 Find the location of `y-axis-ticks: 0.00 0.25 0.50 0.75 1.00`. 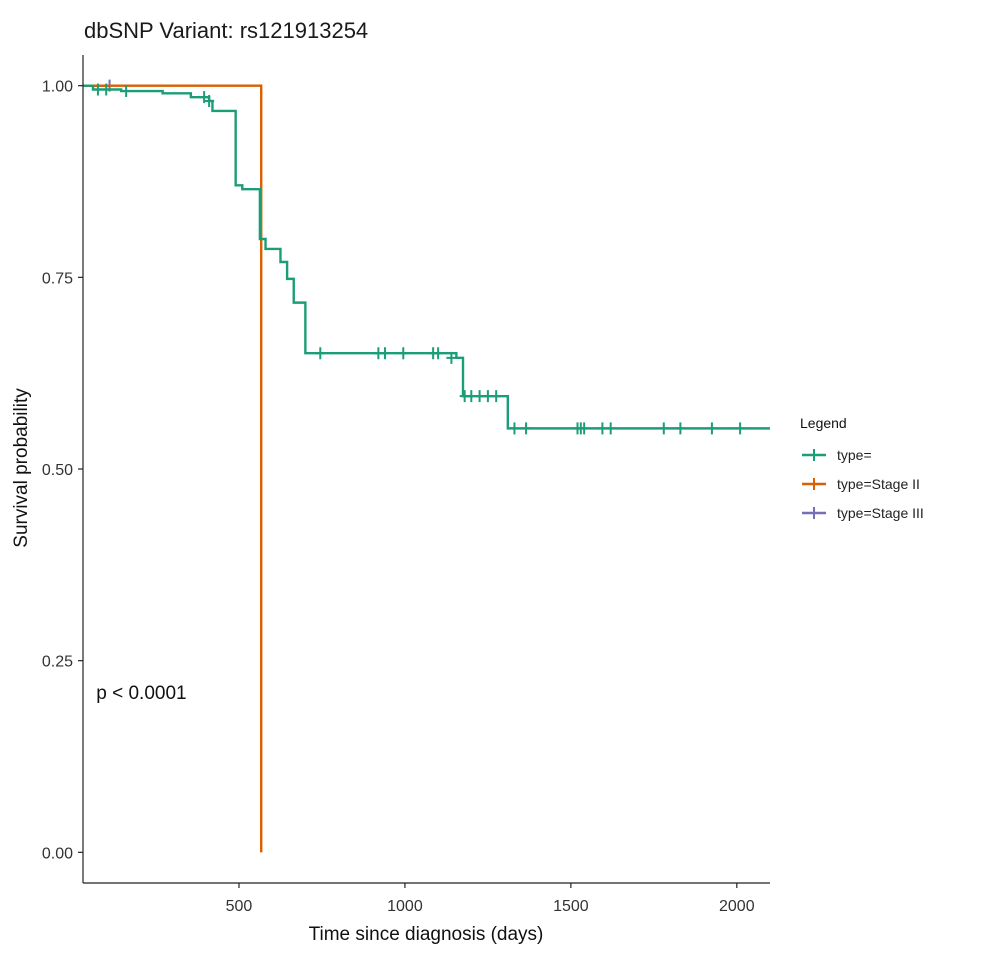

y-axis-ticks: 0.00 0.25 0.50 0.75 1.00 is located at coordinates (62, 470).